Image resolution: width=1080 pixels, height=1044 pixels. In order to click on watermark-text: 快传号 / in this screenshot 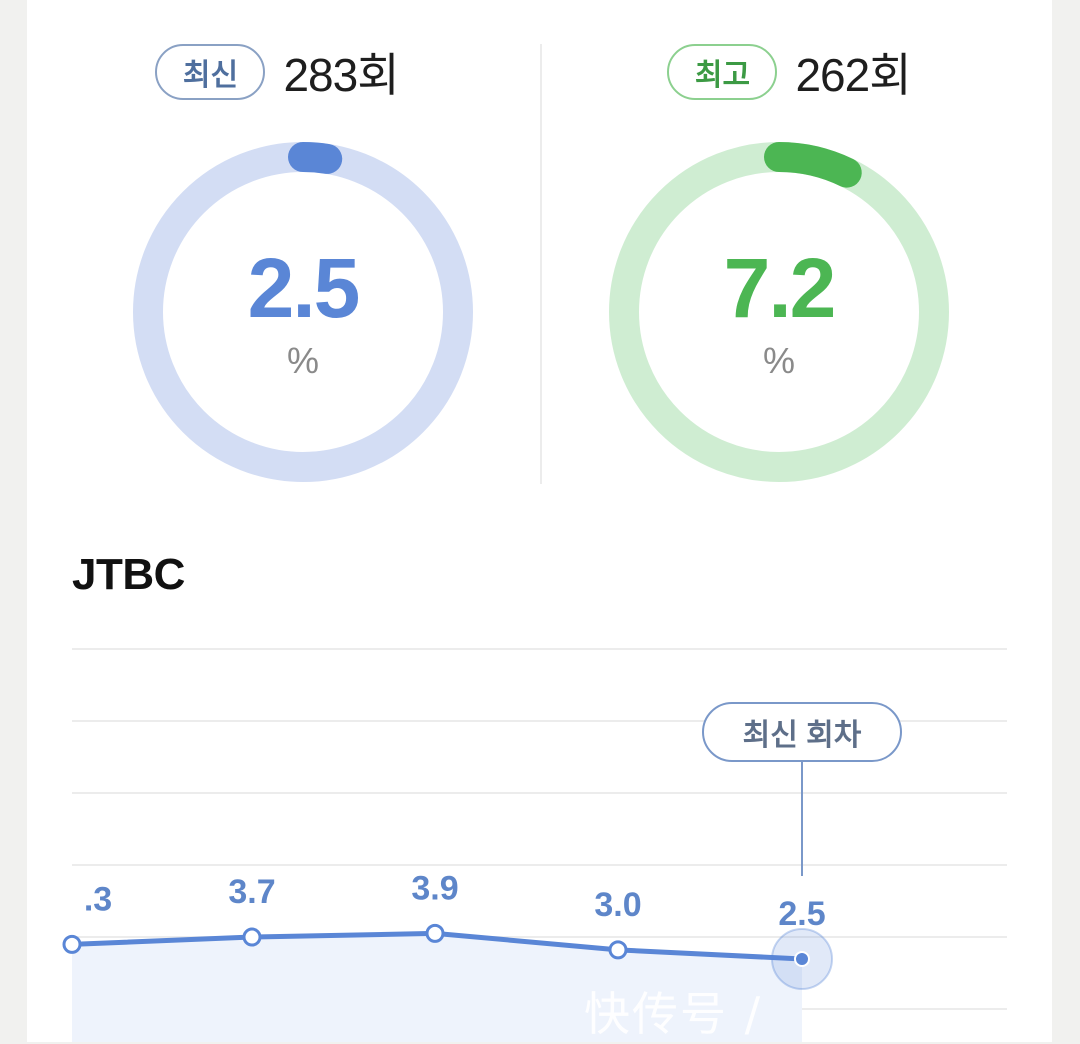, I will do `click(673, 1014)`.